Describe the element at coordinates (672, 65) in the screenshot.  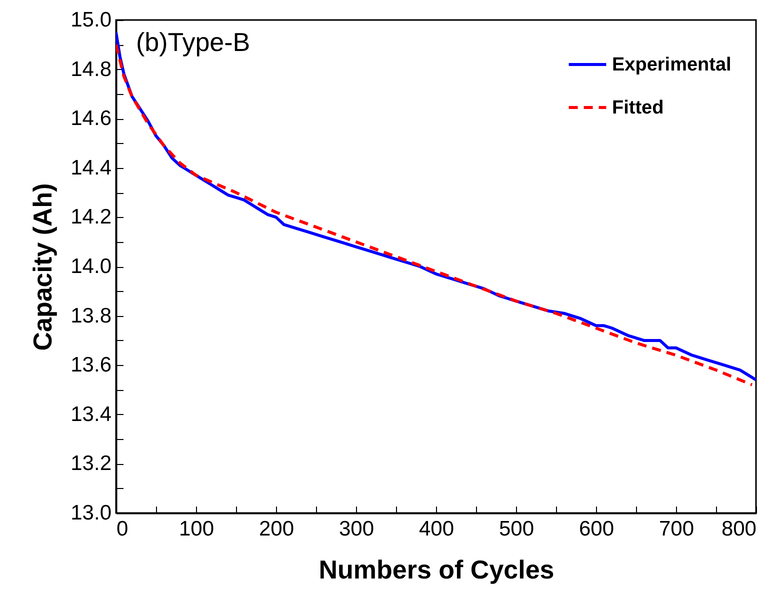
I see `legend-label: Experimental` at that location.